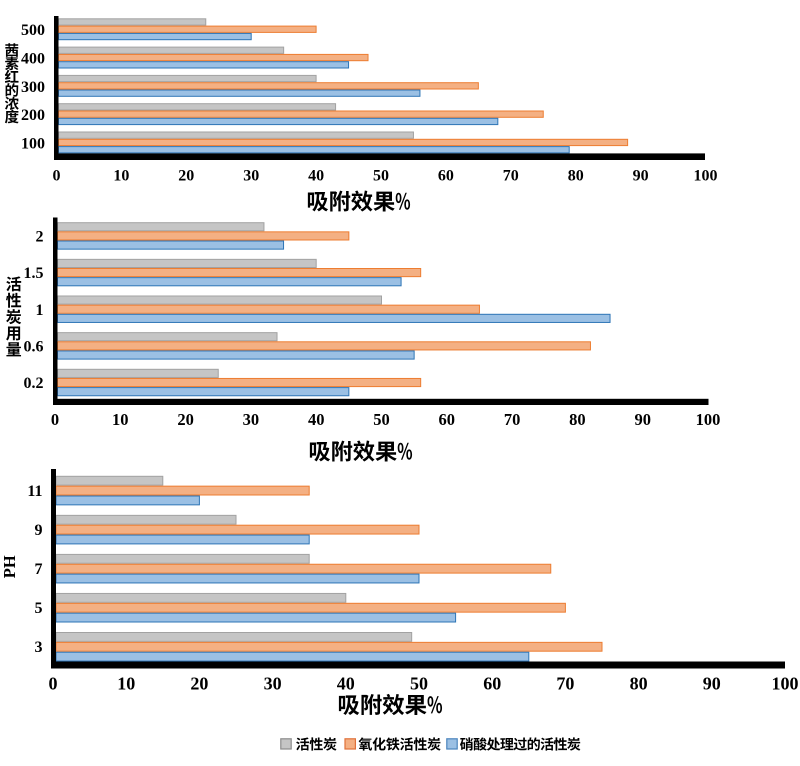 The height and width of the screenshot is (766, 800). Describe the element at coordinates (9, 566) in the screenshot. I see `svg-text: PH` at that location.